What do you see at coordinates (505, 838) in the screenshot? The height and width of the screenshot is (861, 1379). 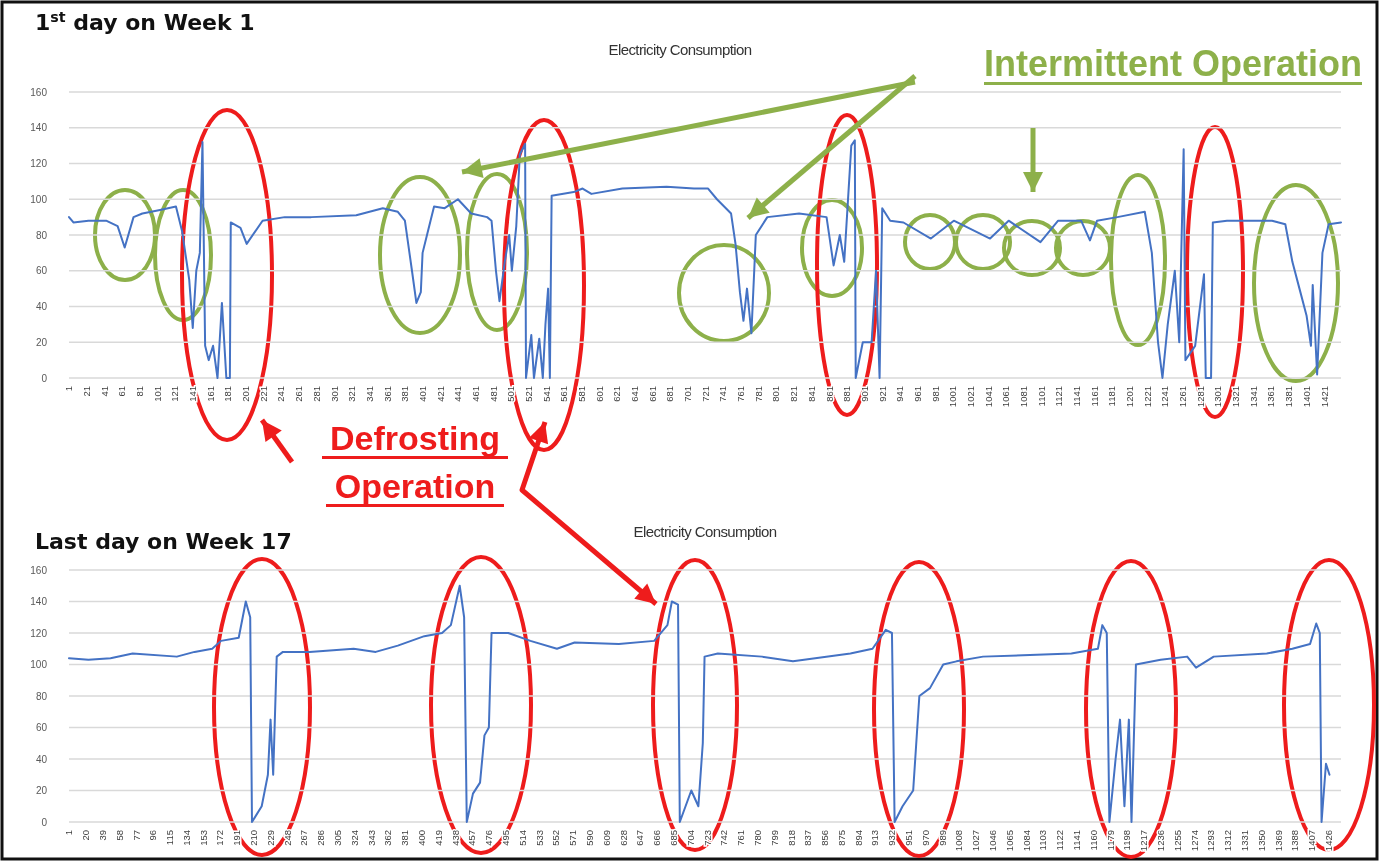 I see `x-tick-label: 495` at bounding box center [505, 838].